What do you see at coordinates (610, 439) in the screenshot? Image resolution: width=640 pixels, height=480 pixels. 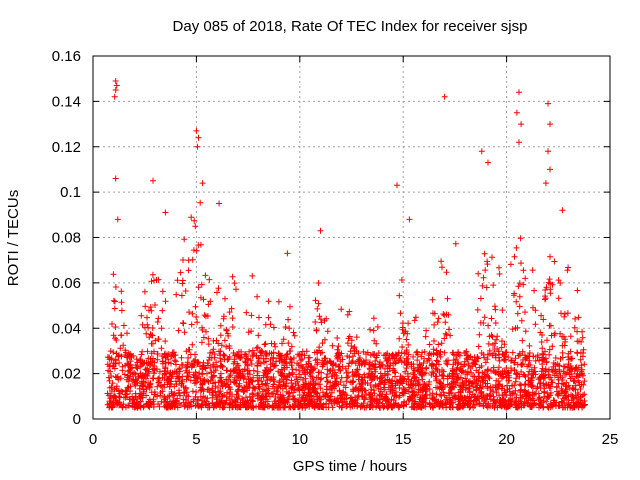 I see `x-tick-label: 25` at bounding box center [610, 439].